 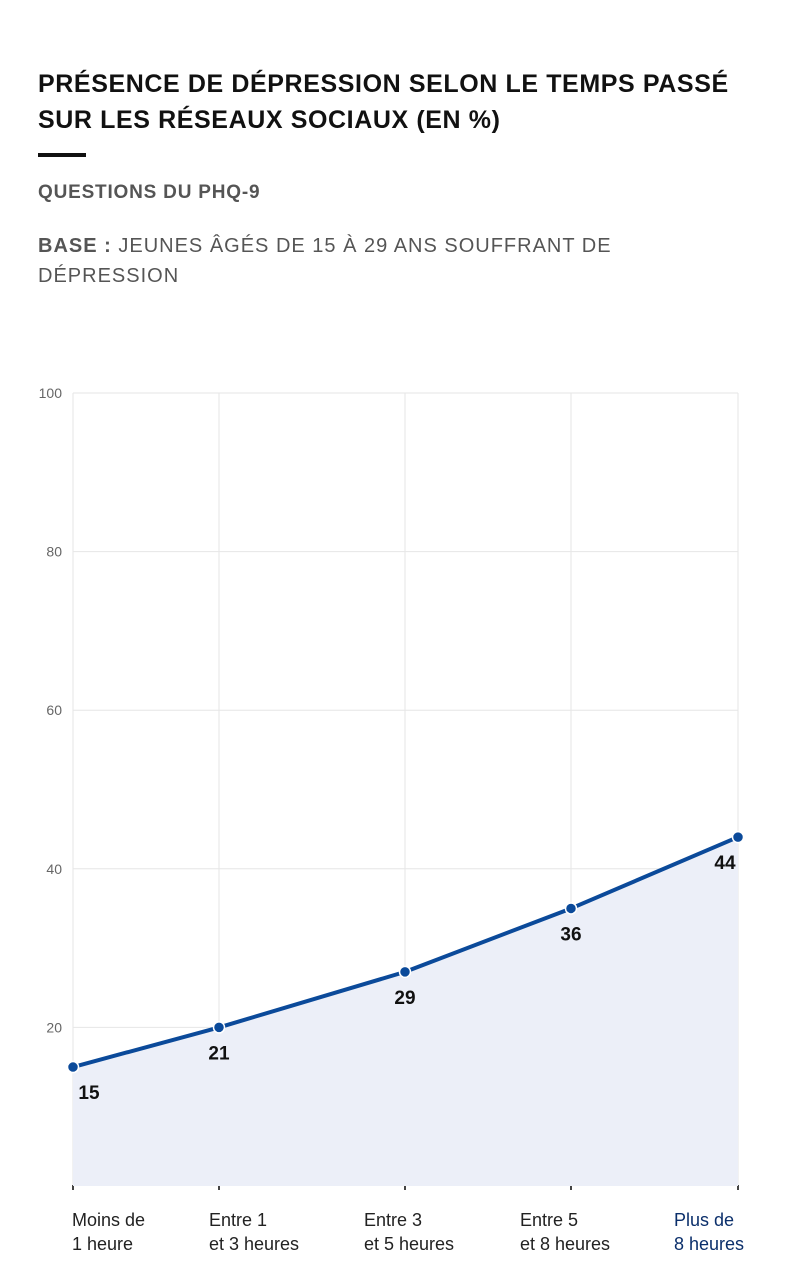 What do you see at coordinates (54, 1027) in the screenshot?
I see `y-tick-label: 20` at bounding box center [54, 1027].